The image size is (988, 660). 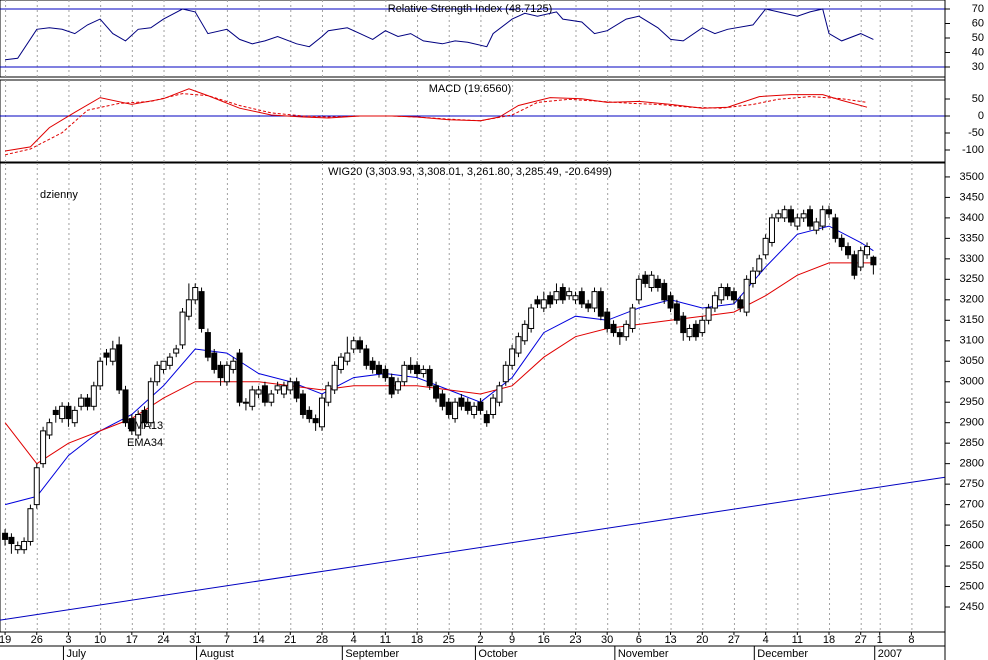 I want to click on x-tick-label: 3, so click(x=68, y=640).